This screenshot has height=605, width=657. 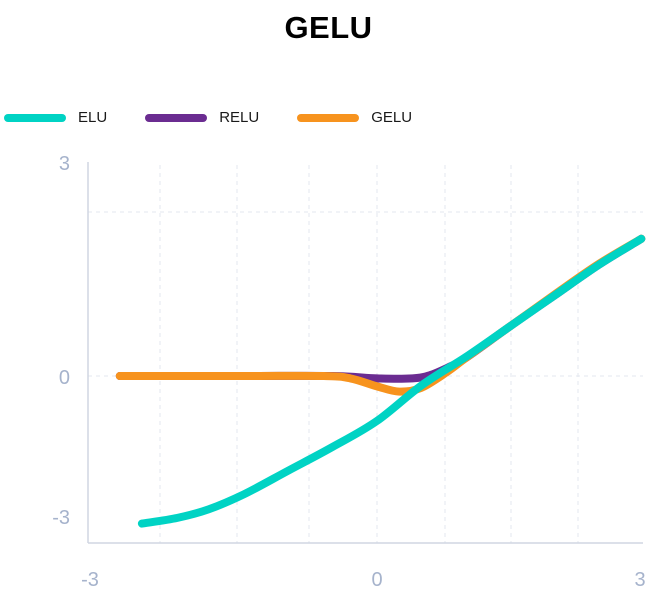 I want to click on legend-item-relu: RELU, so click(x=202, y=117).